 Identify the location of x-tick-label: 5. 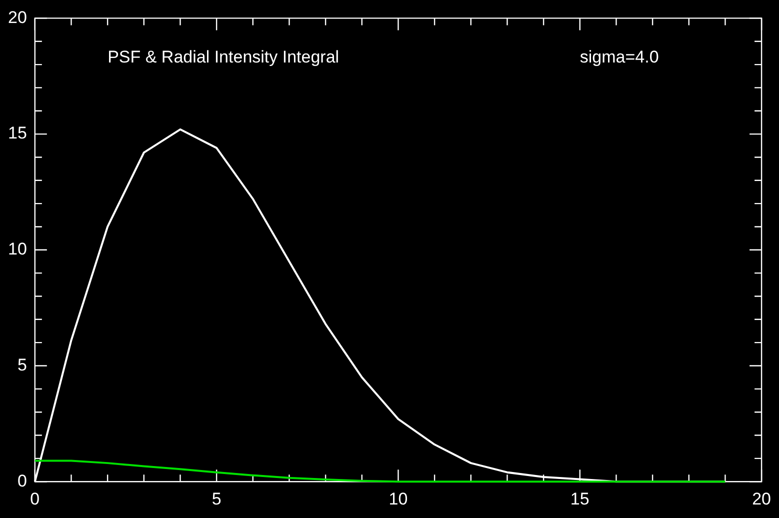
(217, 498).